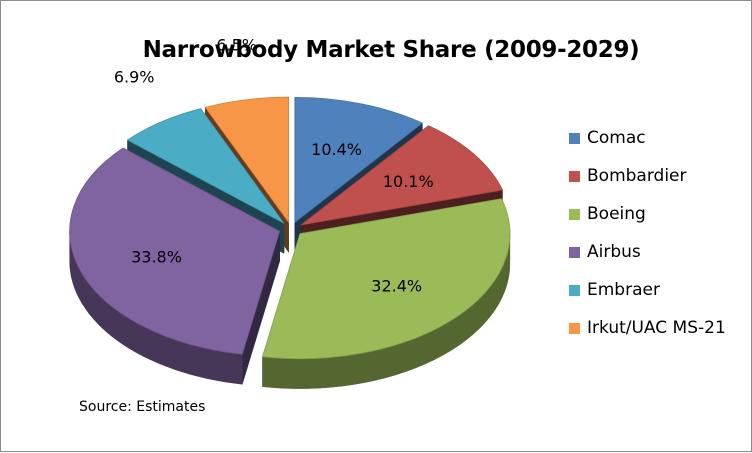 This screenshot has width=752, height=453. What do you see at coordinates (616, 138) in the screenshot?
I see `legend-label: Comac` at bounding box center [616, 138].